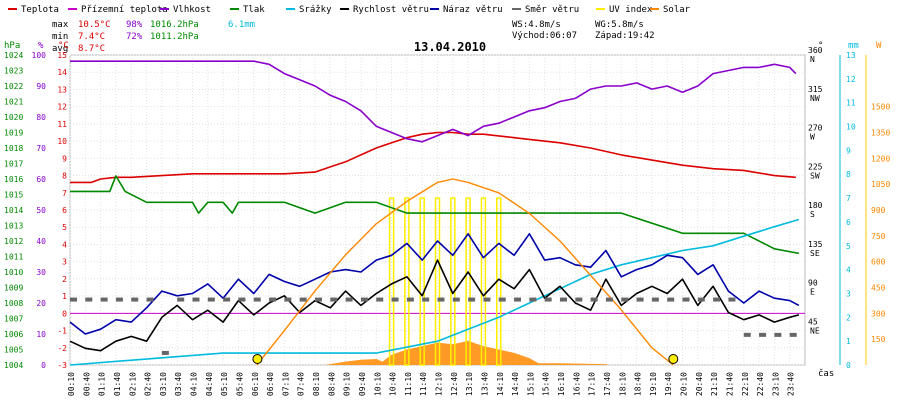 The image size is (900, 400). I want to click on time-tick: 04:40, so click(209, 384).